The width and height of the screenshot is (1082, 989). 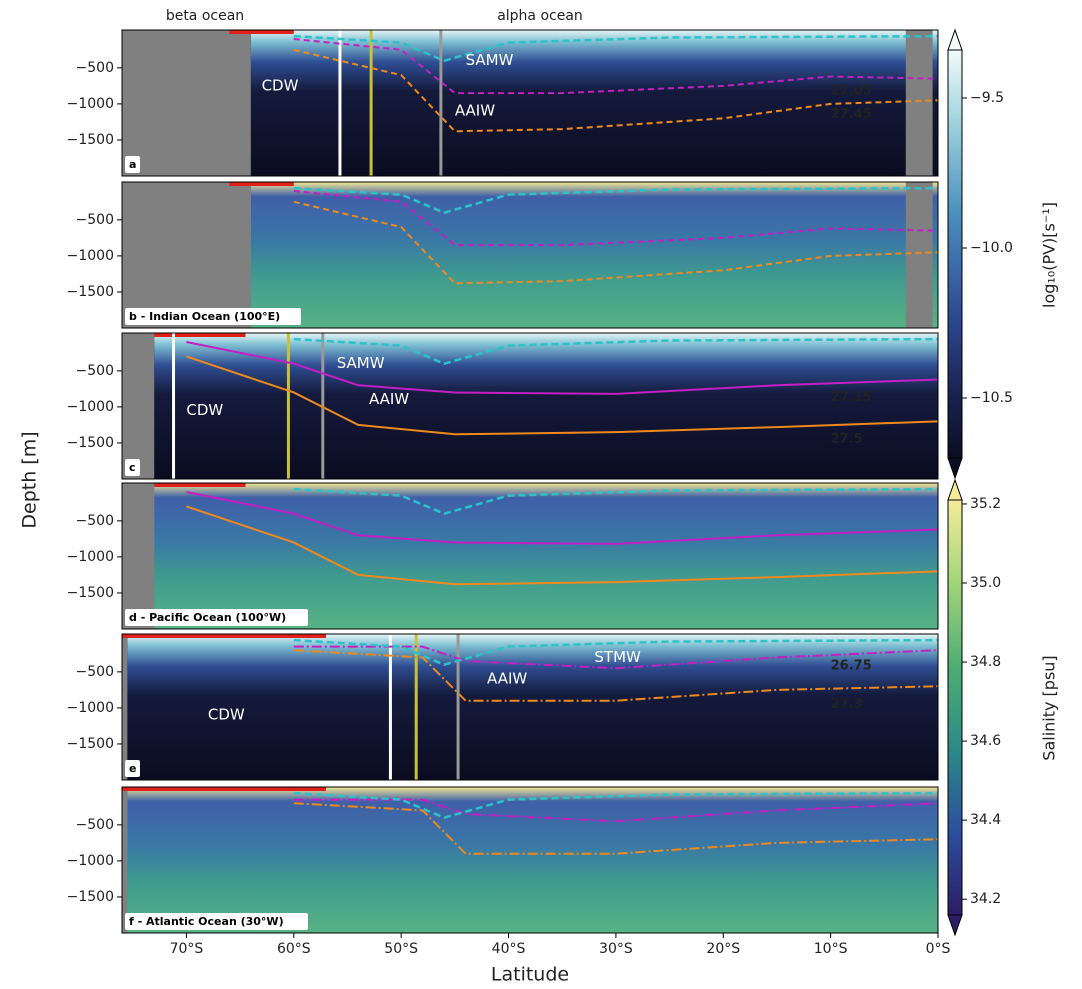 I want to click on panel-label: c, so click(x=132, y=467).